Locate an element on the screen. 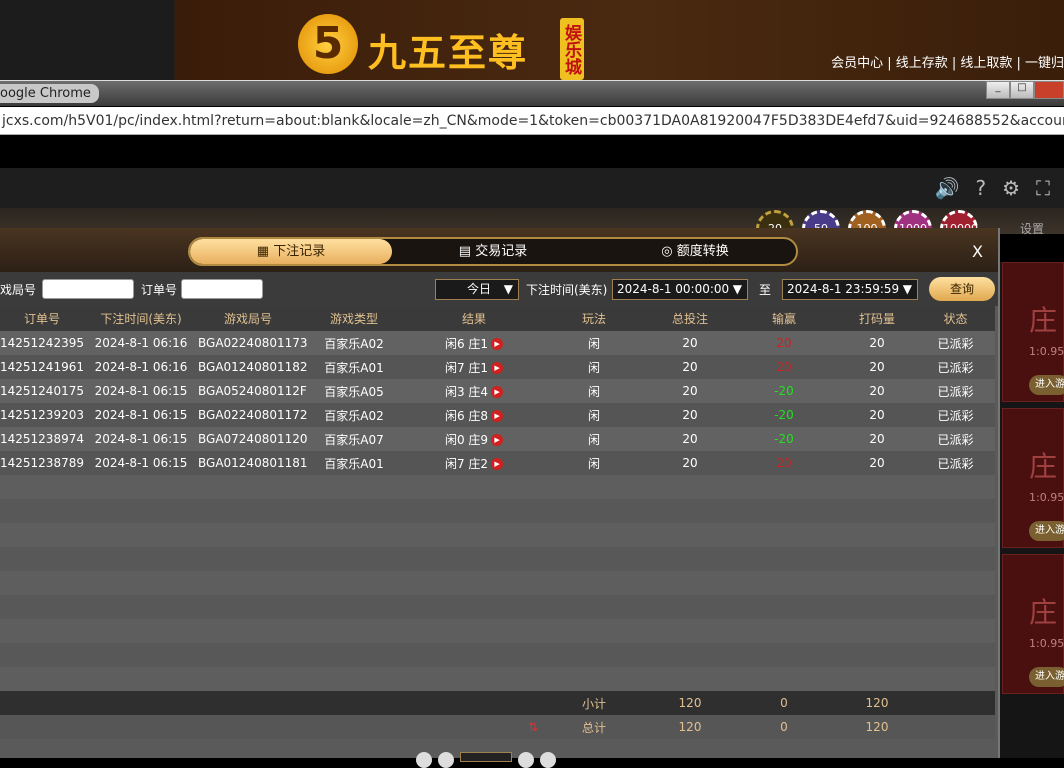 Image resolution: width=1064 pixels, height=768 pixels. maximize-button: □ is located at coordinates (1022, 90).